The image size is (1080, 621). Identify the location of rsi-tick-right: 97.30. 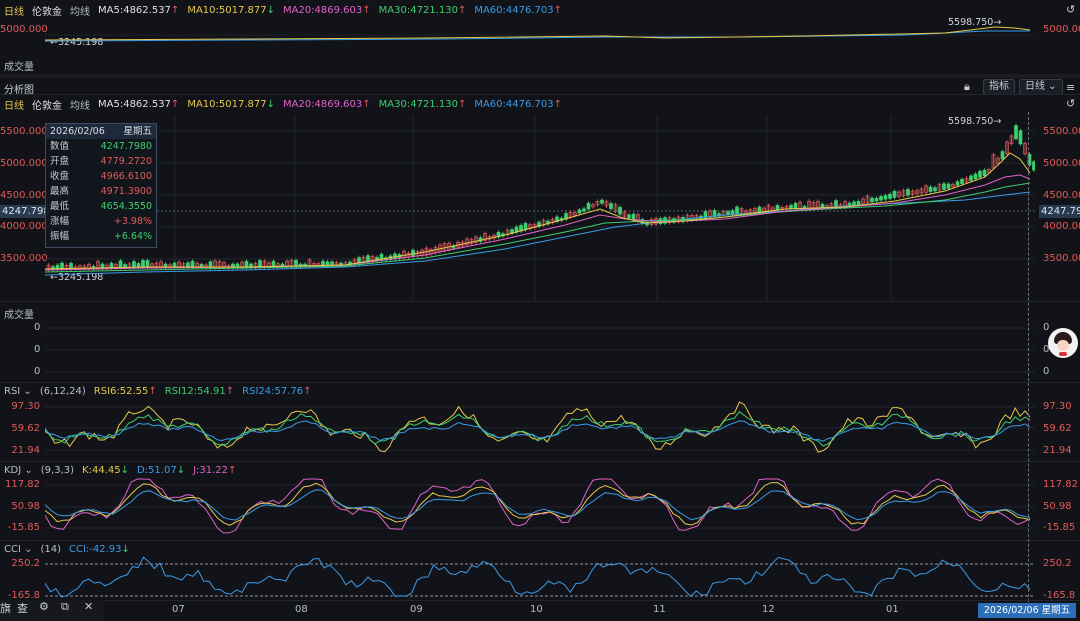
(1057, 406).